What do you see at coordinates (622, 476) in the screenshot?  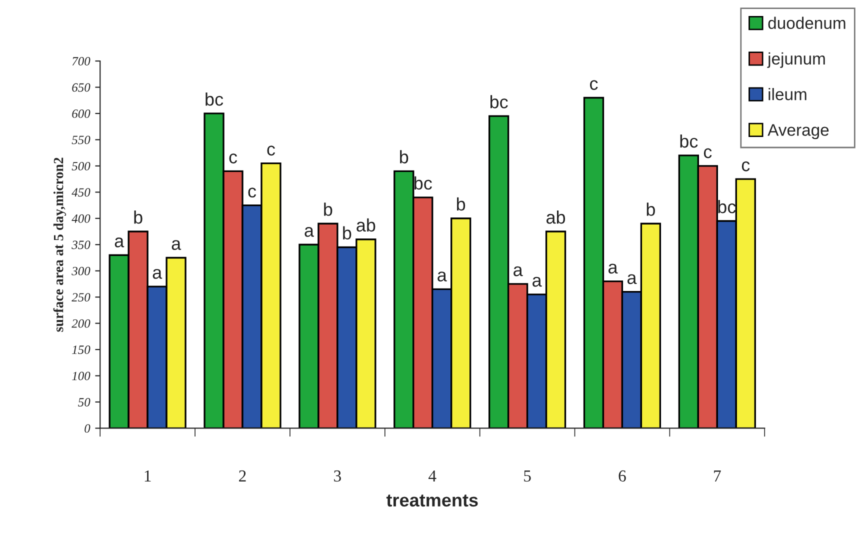 I see `x-tick-label: 6` at bounding box center [622, 476].